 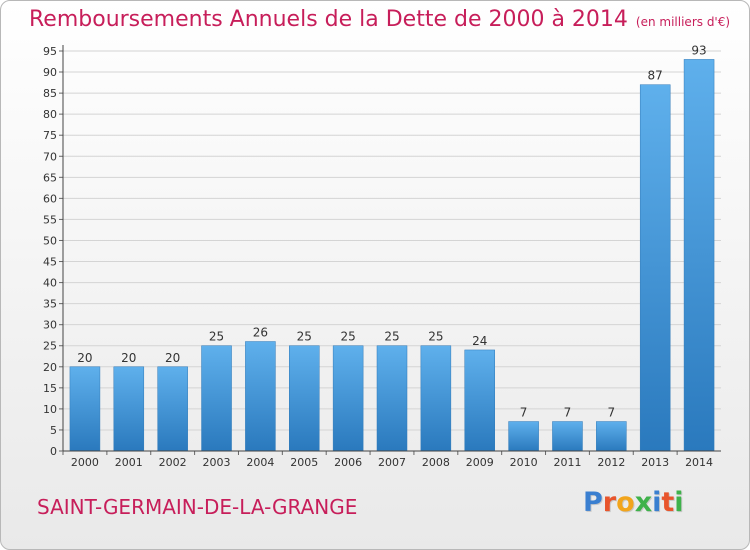 What do you see at coordinates (50, 346) in the screenshot?
I see `y-tick-label: 25` at bounding box center [50, 346].